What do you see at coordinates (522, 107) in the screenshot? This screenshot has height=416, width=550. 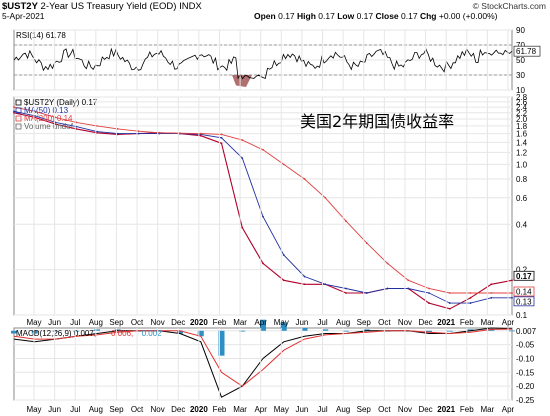 I see `price-tick-label: 2.4` at bounding box center [522, 107].